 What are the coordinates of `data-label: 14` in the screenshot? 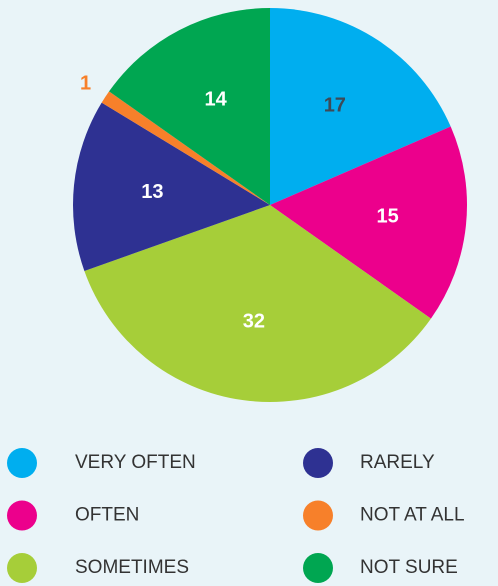 It's located at (215, 99).